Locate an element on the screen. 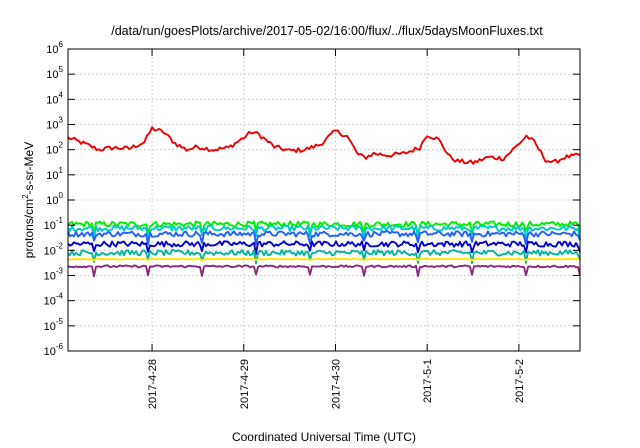  y-tick-exponent: -3 is located at coordinates (60, 271).